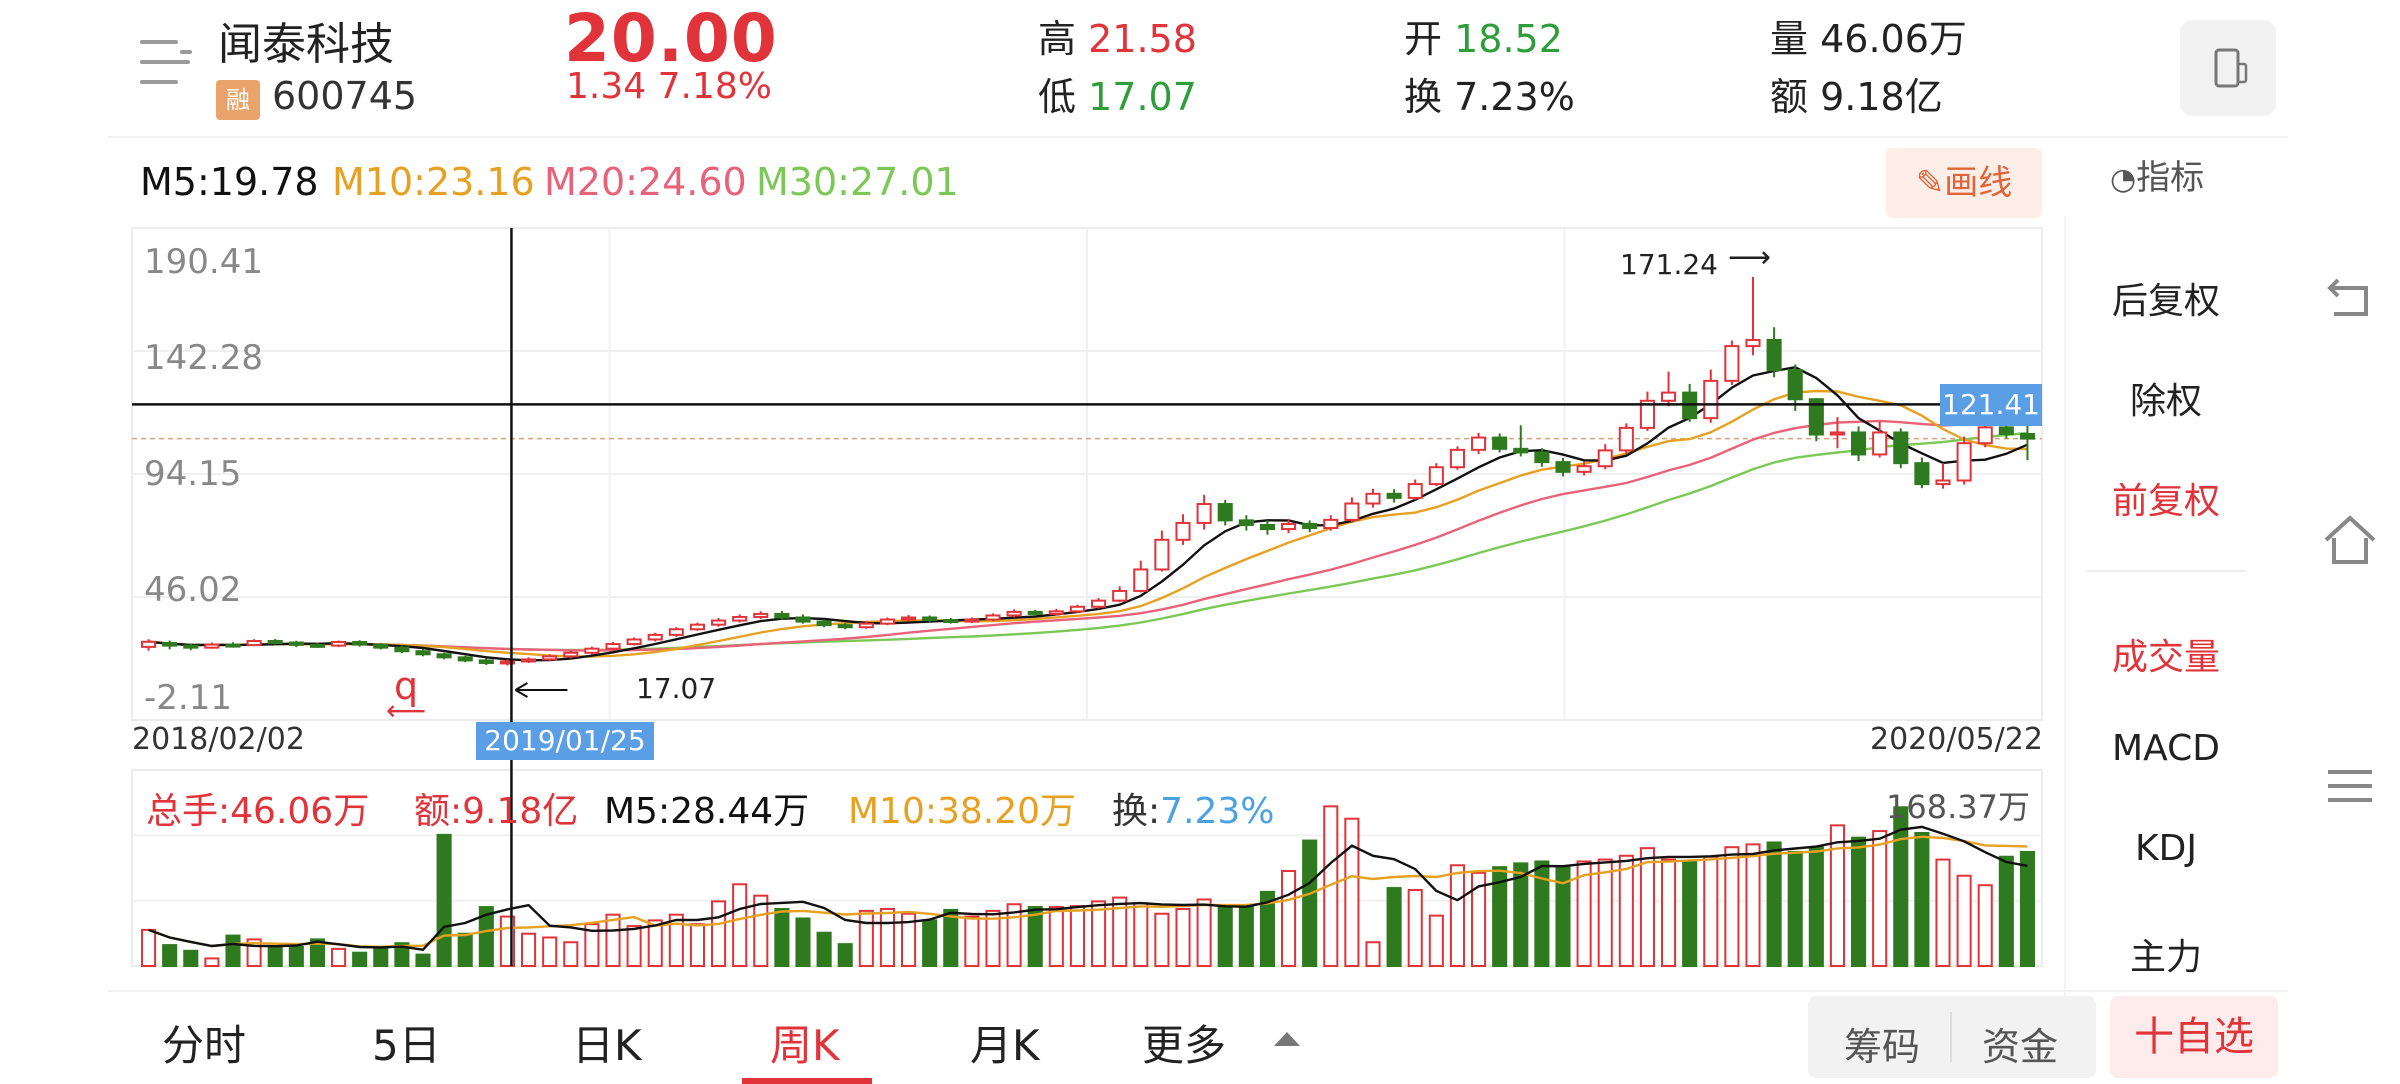 The height and width of the screenshot is (1084, 2400). What do you see at coordinates (2350, 300) in the screenshot?
I see `back-icon` at bounding box center [2350, 300].